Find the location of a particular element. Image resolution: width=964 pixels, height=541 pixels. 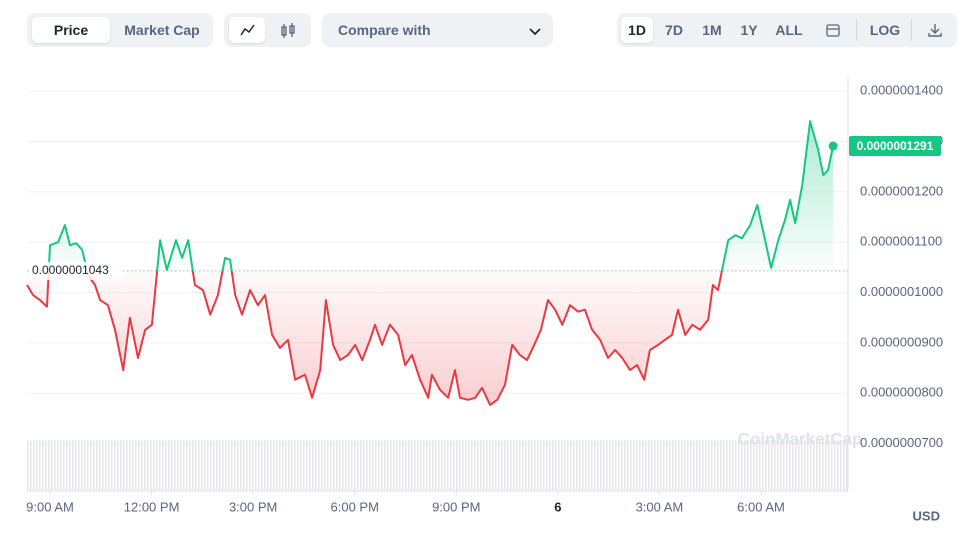

baseline-label-bg is located at coordinates (76, 270).